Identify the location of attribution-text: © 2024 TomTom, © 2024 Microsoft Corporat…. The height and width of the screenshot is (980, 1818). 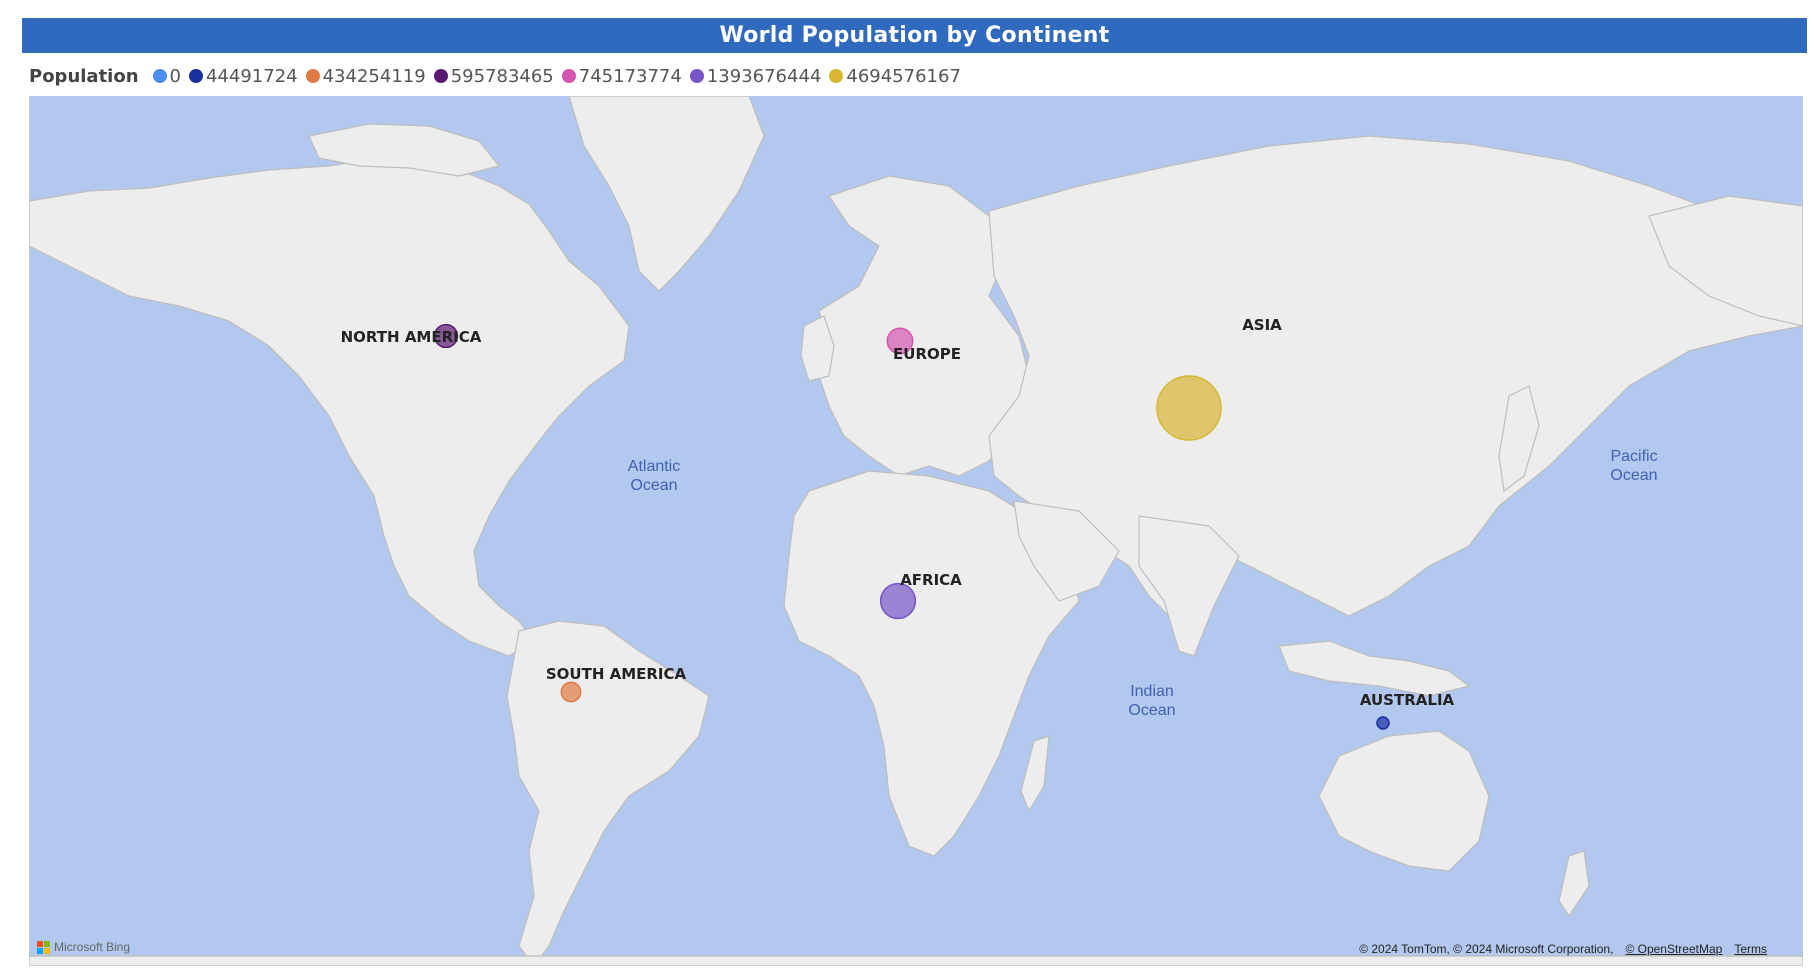
(1486, 949).